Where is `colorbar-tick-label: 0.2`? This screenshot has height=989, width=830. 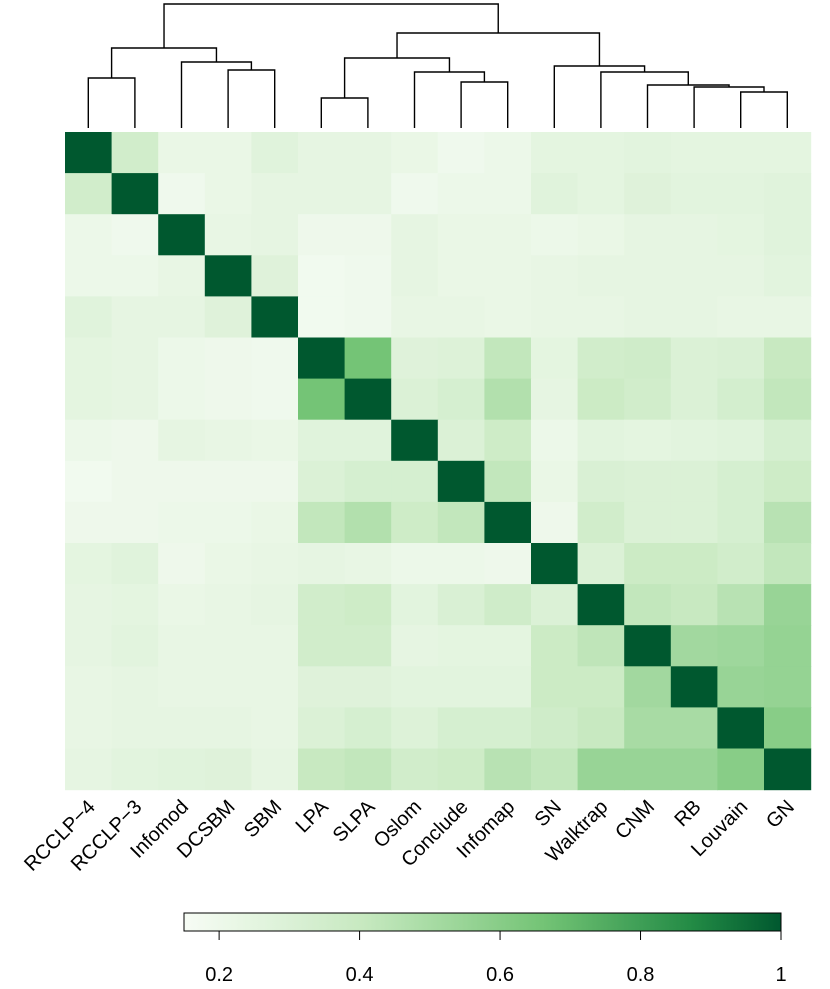
colorbar-tick-label: 0.2 is located at coordinates (219, 975).